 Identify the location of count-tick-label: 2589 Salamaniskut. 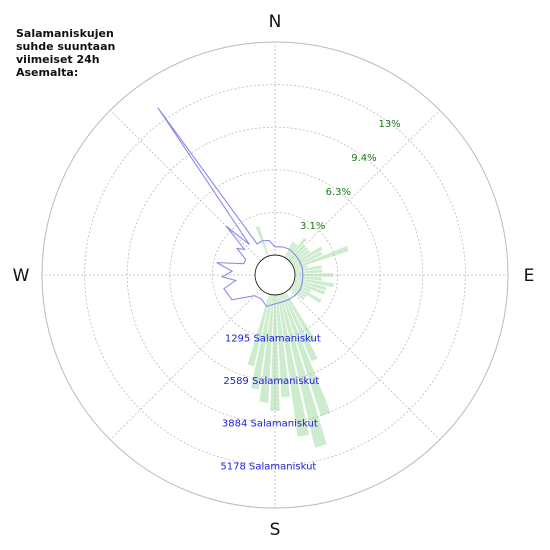
(271, 381).